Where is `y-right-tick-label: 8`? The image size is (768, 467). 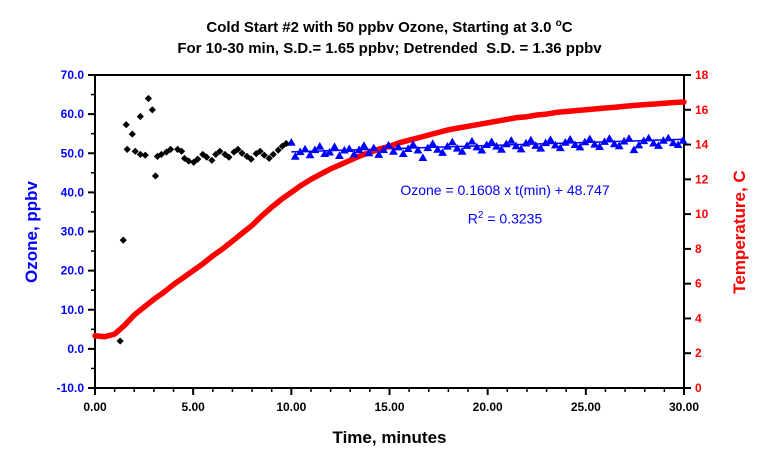
y-right-tick-label: 8 is located at coordinates (698, 249).